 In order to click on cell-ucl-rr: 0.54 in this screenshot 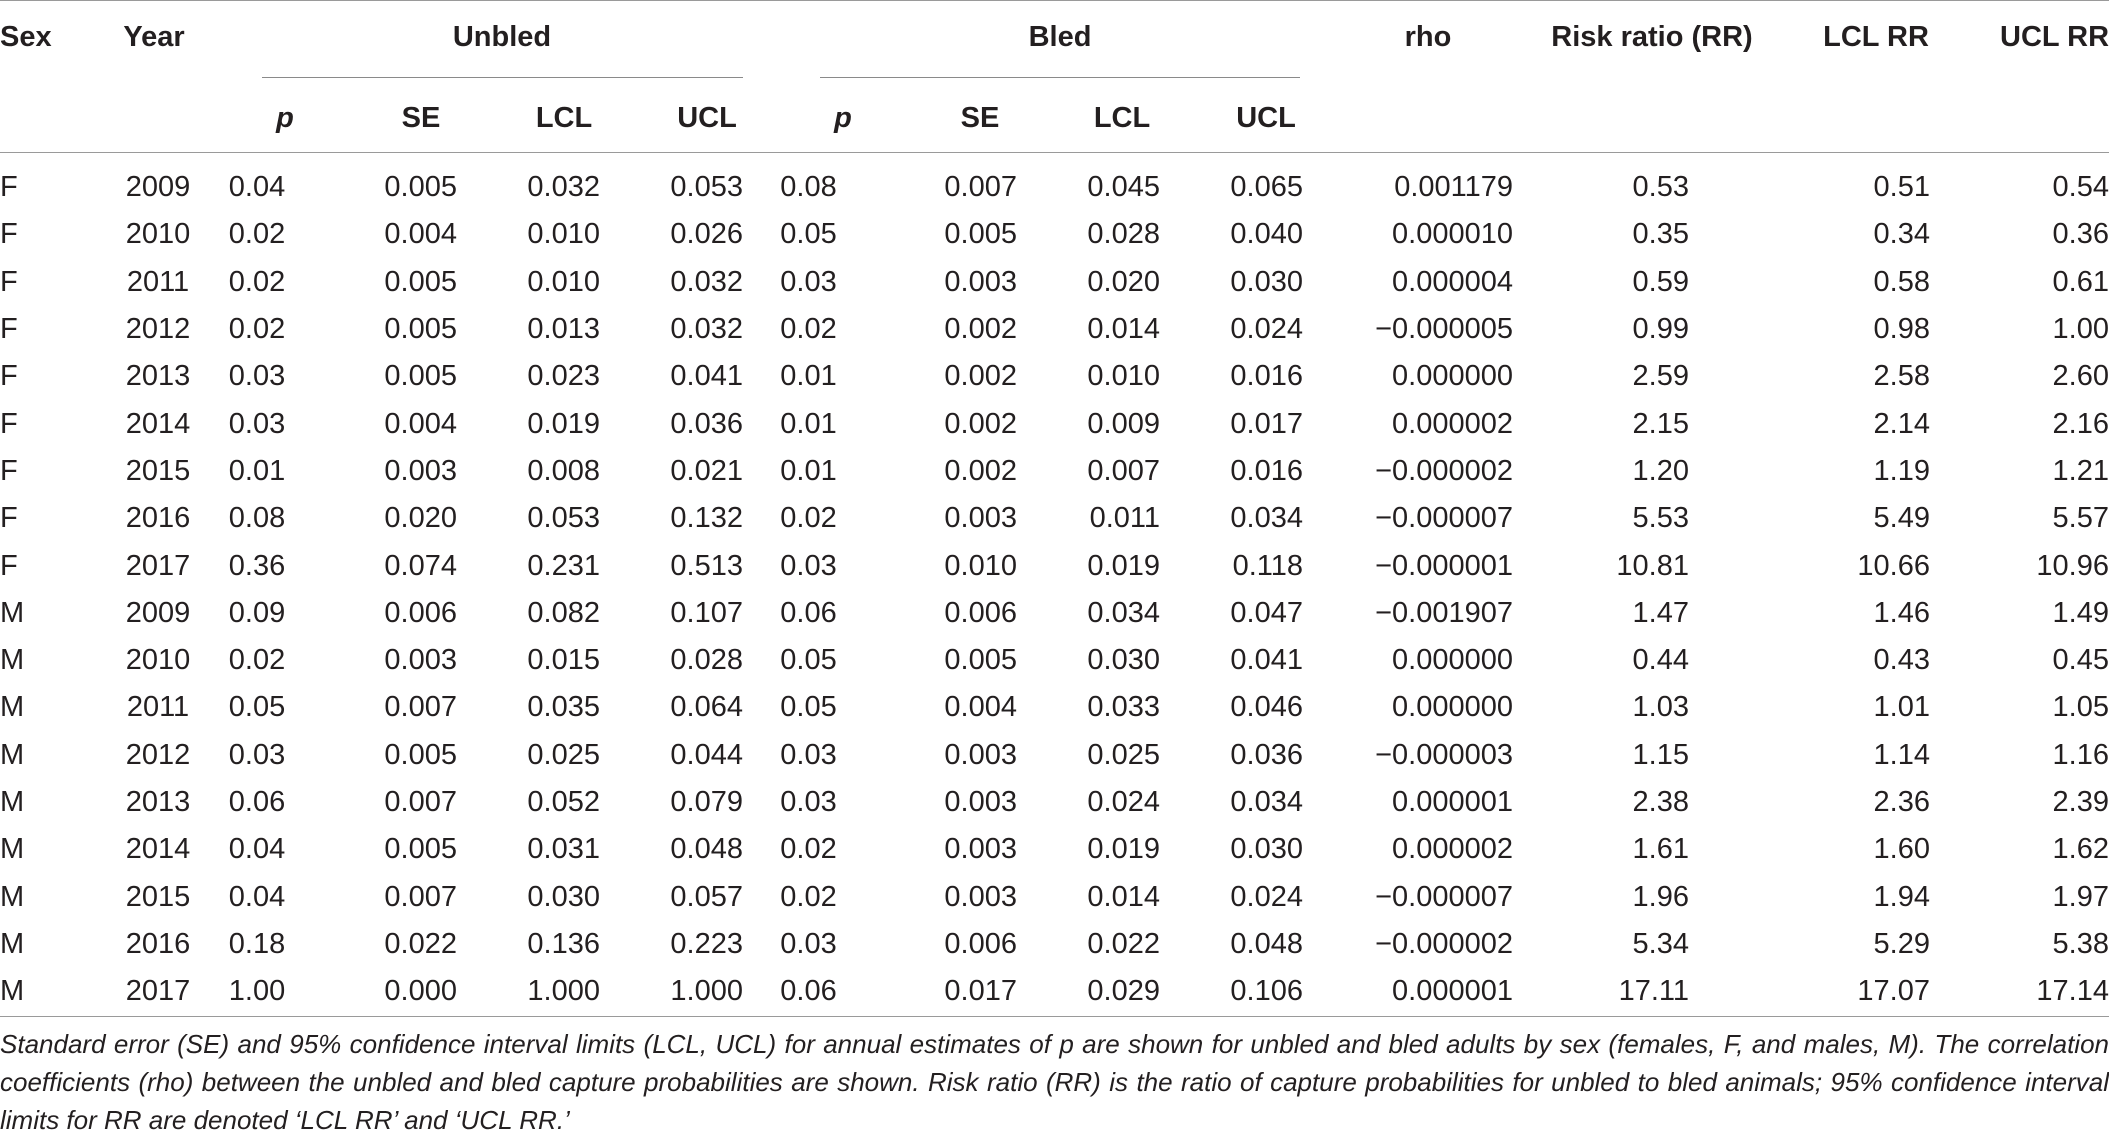, I will do `click(2080, 187)`.